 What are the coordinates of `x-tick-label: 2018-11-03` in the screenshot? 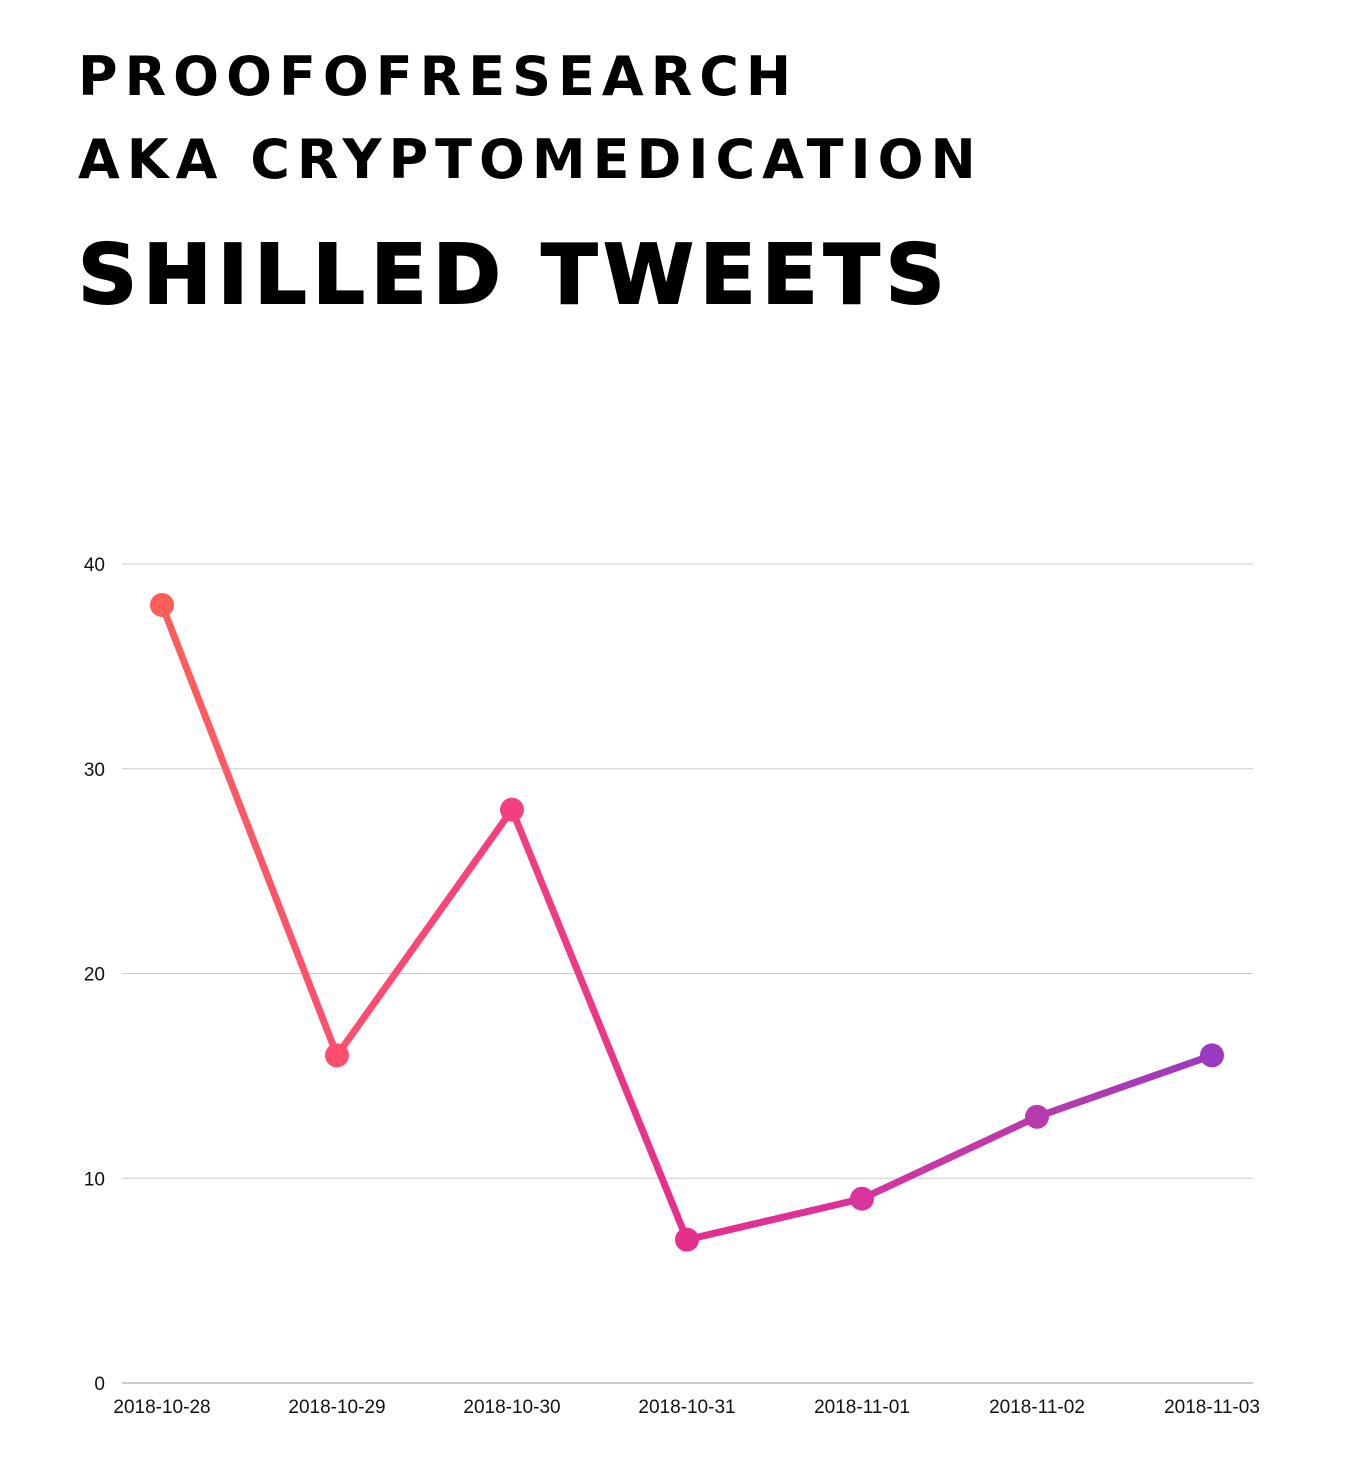 It's located at (1212, 1407).